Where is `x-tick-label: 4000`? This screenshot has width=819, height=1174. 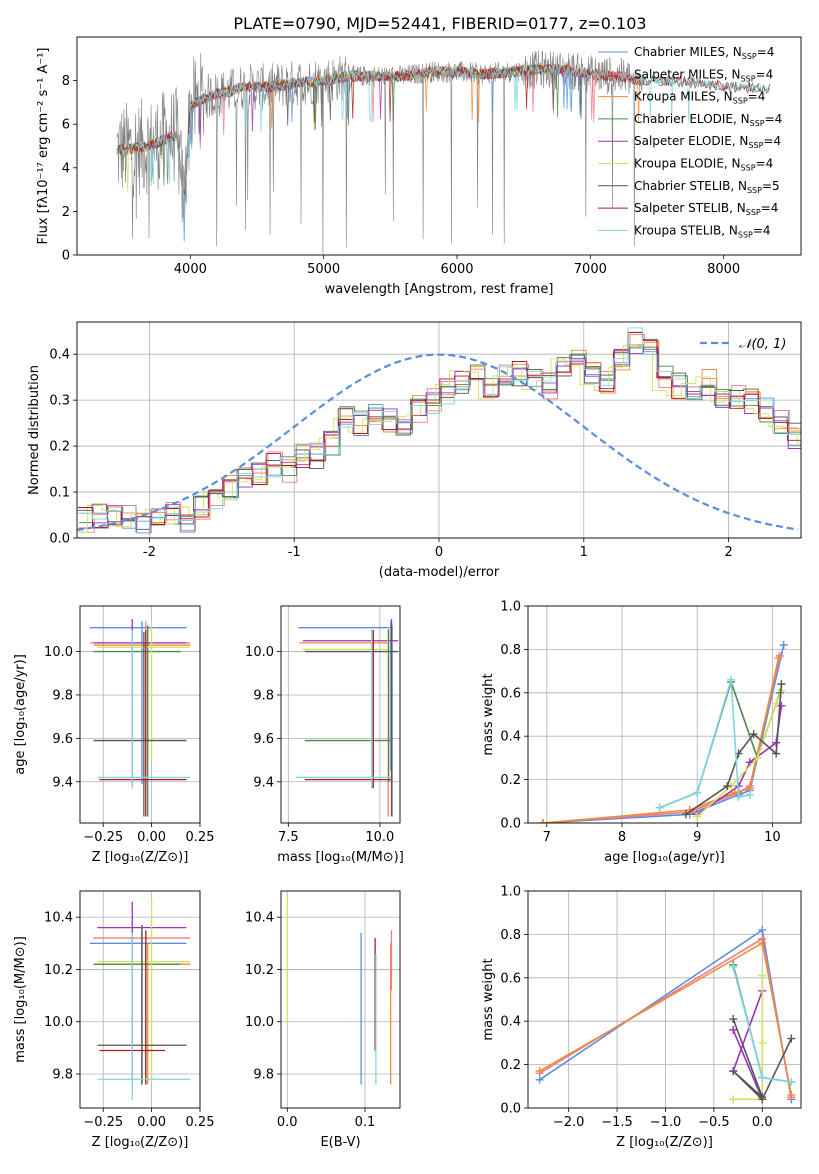 x-tick-label: 4000 is located at coordinates (190, 269).